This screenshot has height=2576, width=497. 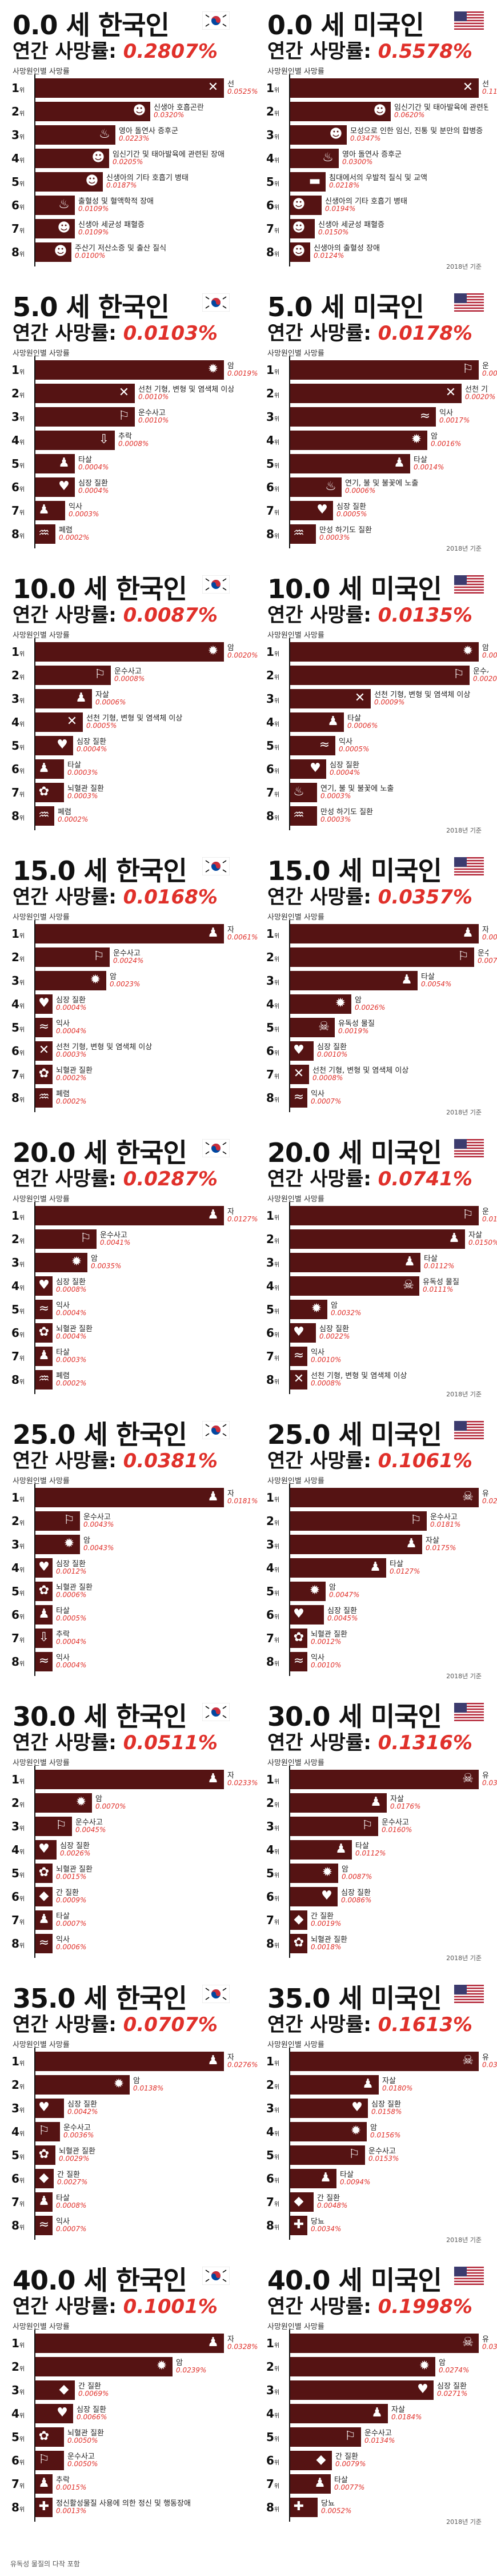 I want to click on chart-row: 6위 ♥ 심장 질환 0.0086%, so click(x=372, y=1896).